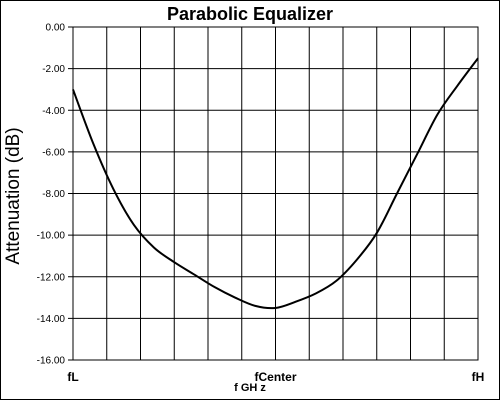 Image resolution: width=500 pixels, height=400 pixels. Describe the element at coordinates (51, 361) in the screenshot. I see `y-tick-label: -16.00` at that location.